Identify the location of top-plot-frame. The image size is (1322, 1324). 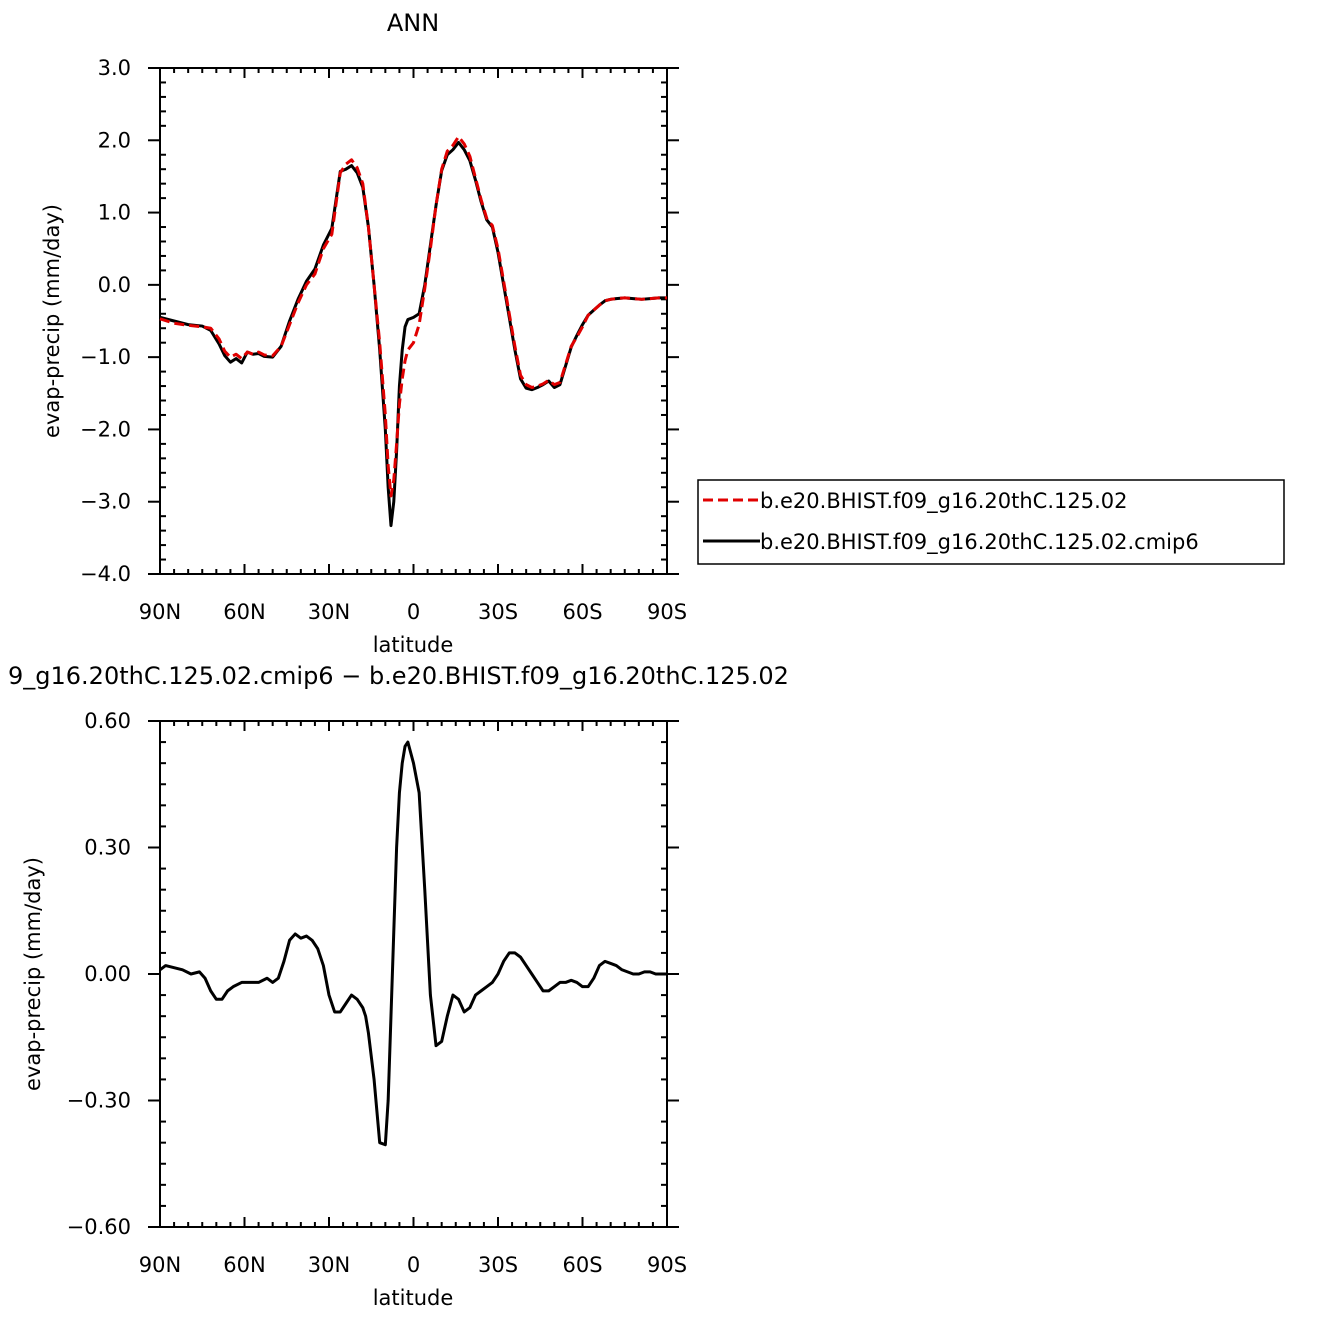
(413, 321).